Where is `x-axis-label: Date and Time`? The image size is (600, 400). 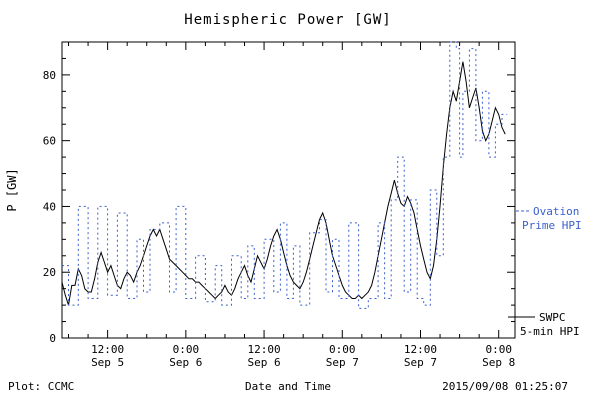 x-axis-label: Date and Time is located at coordinates (288, 386).